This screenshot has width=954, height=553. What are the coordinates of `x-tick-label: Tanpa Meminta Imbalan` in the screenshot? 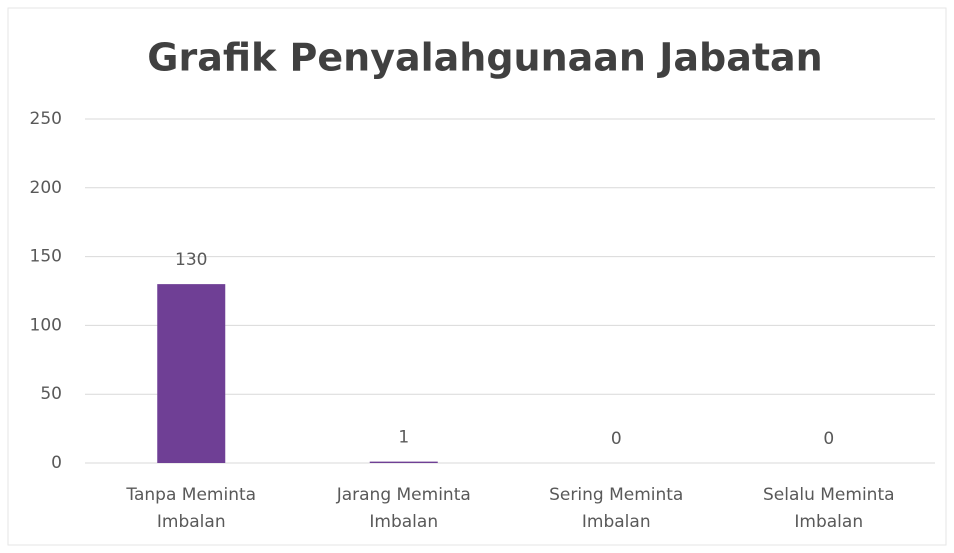 It's located at (191, 508).